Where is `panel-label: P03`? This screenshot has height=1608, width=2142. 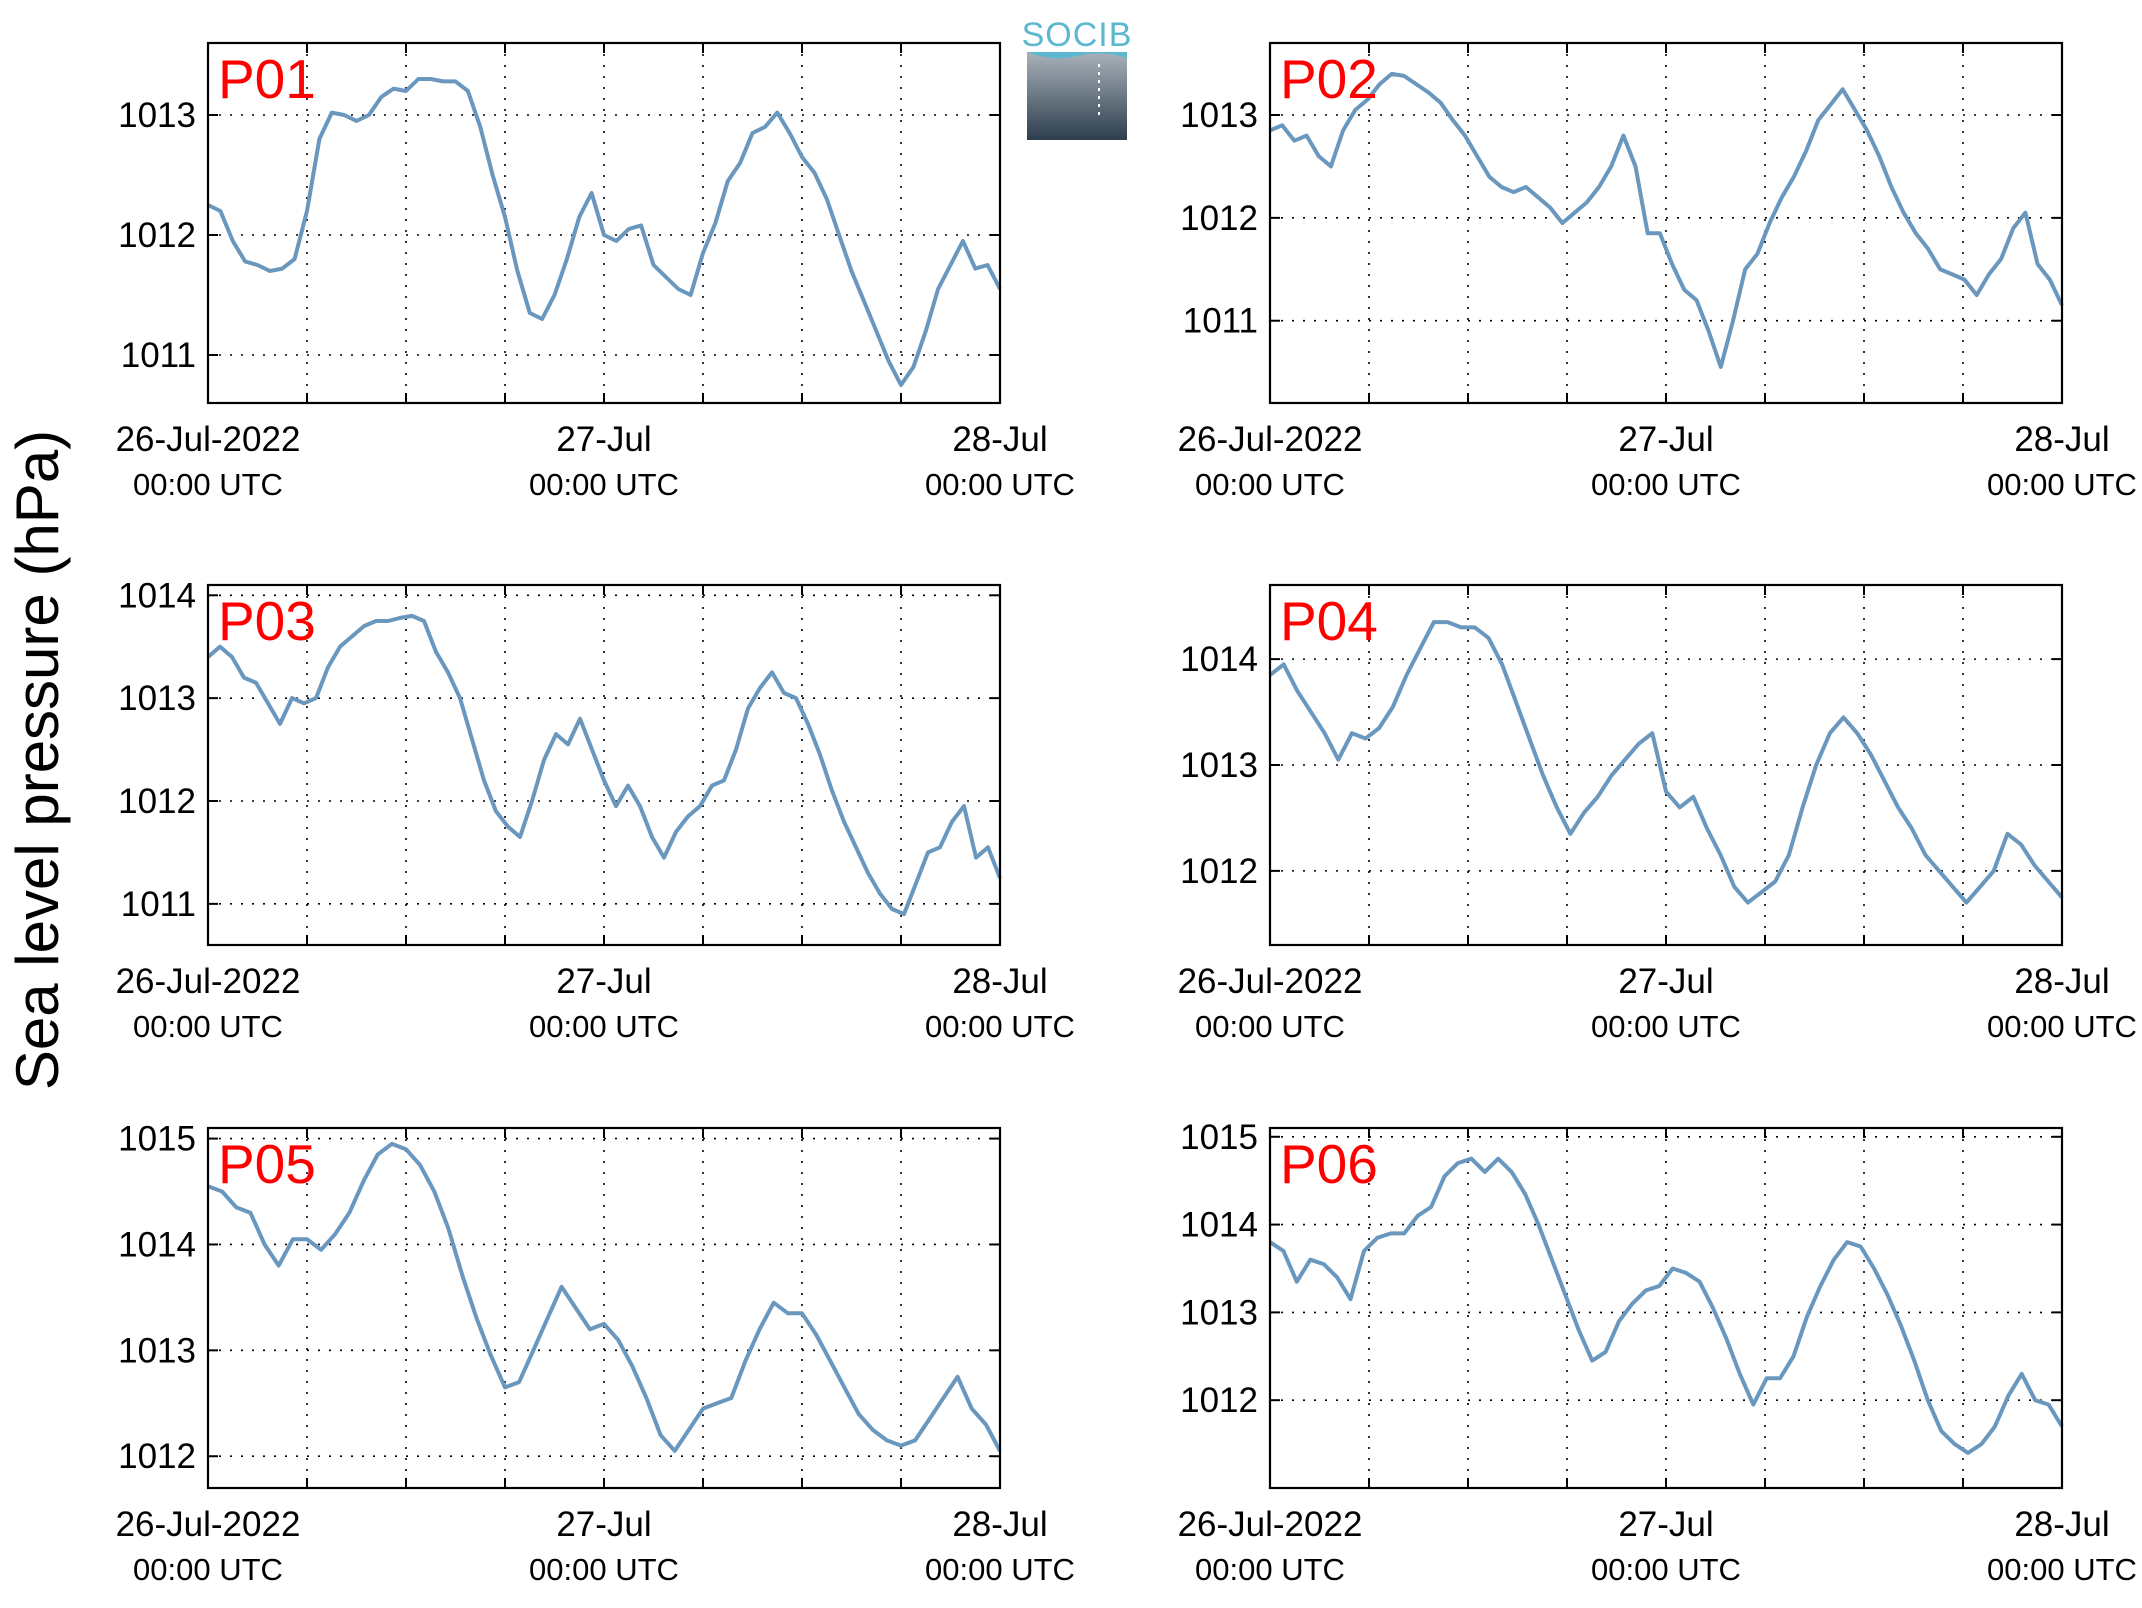 panel-label: P03 is located at coordinates (267, 621).